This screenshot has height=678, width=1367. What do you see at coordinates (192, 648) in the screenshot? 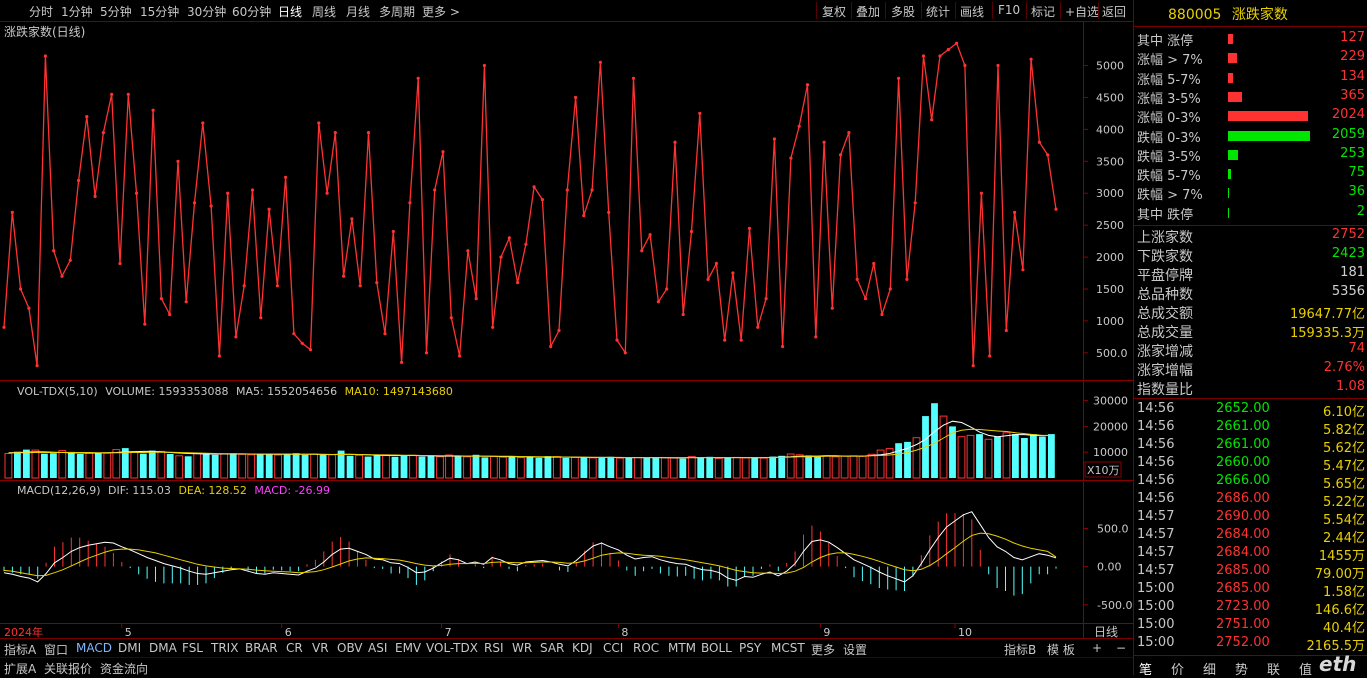
I see `indicator-item-fsl: FSL` at bounding box center [192, 648].